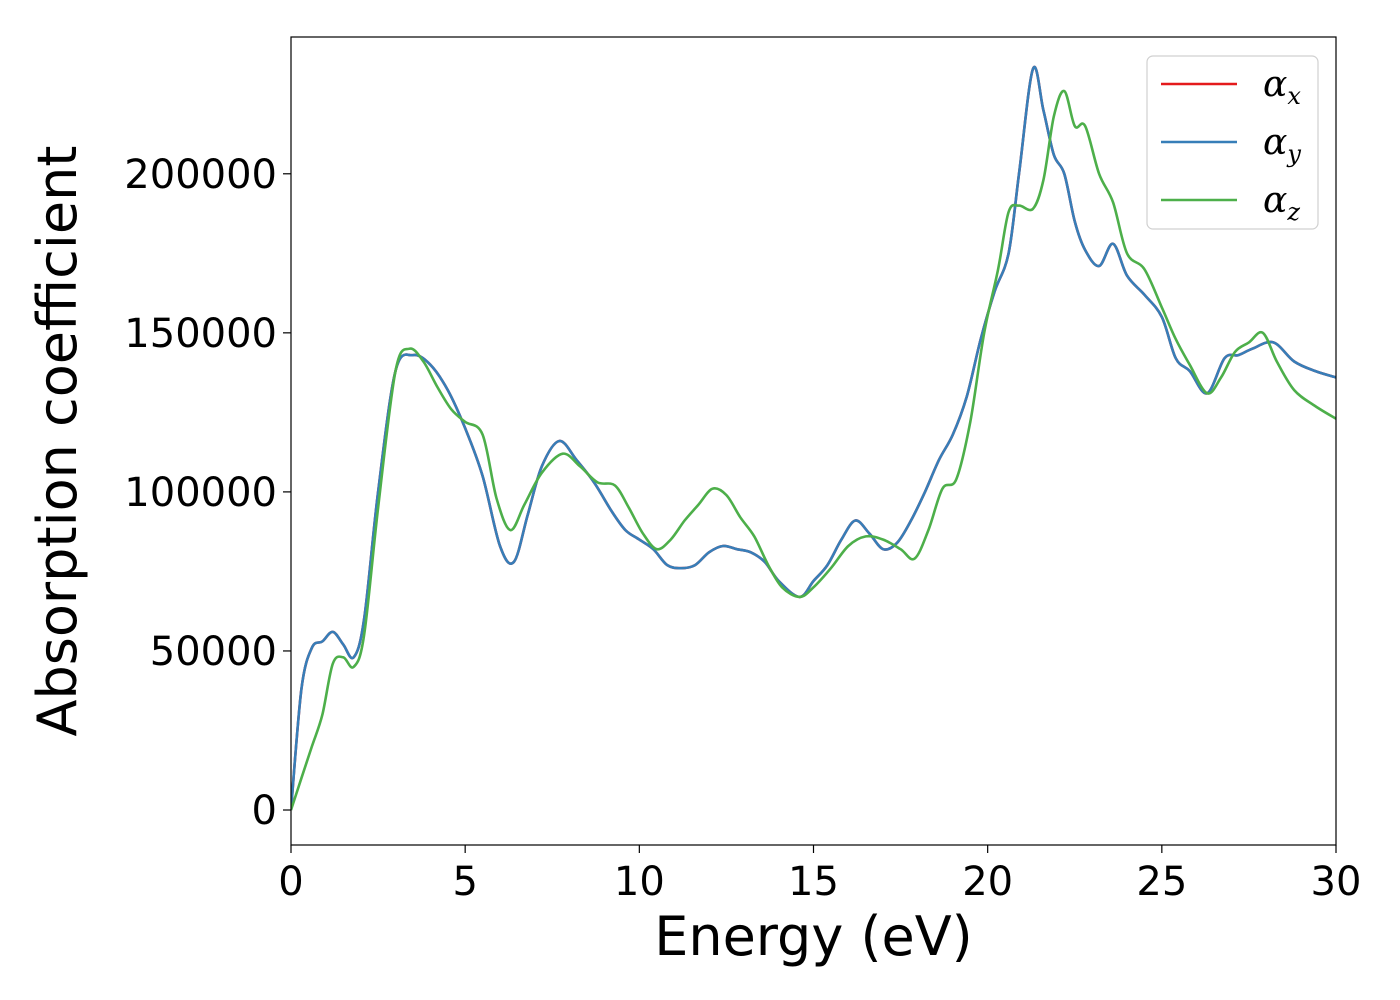 Image resolution: width=1400 pixels, height=1000 pixels. Describe the element at coordinates (200, 493) in the screenshot. I see `y-tick-label: 100000` at that location.